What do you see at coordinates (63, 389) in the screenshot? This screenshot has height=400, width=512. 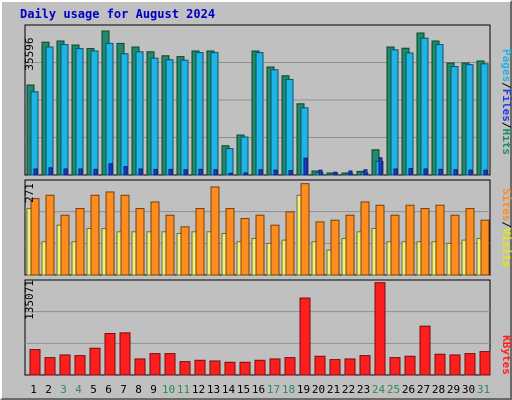 I see `x-tick-label-day-3: 3` at bounding box center [63, 389].